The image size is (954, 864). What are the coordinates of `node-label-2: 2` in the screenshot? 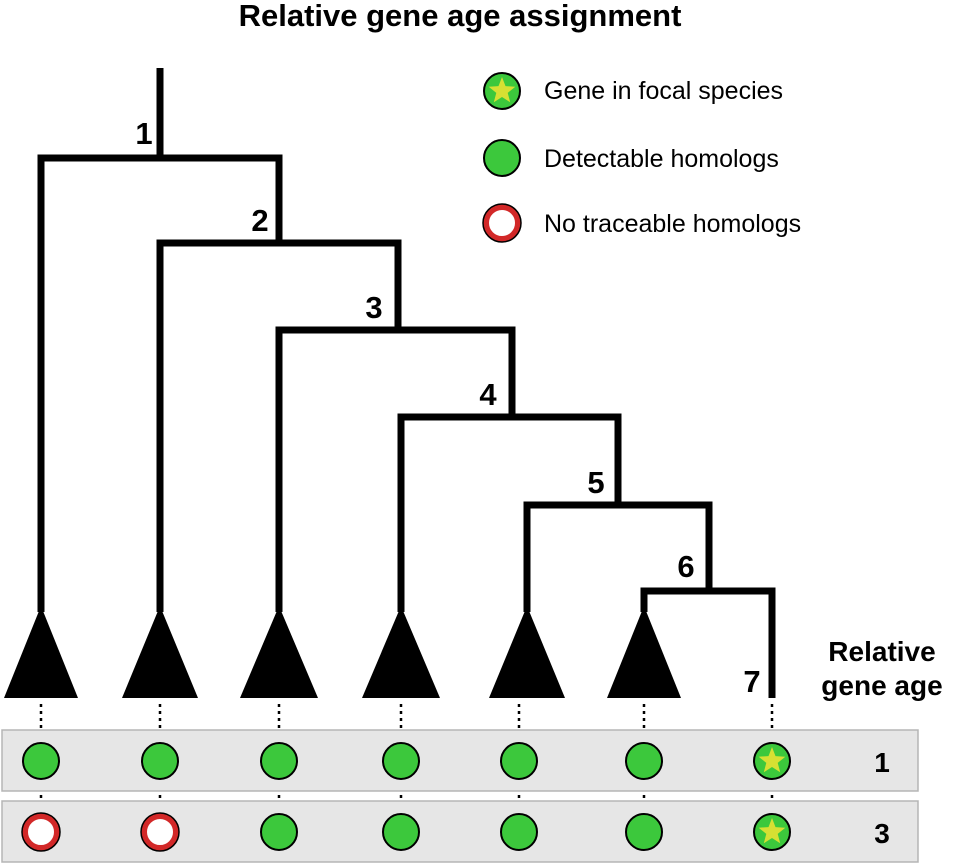 It's located at (259, 220).